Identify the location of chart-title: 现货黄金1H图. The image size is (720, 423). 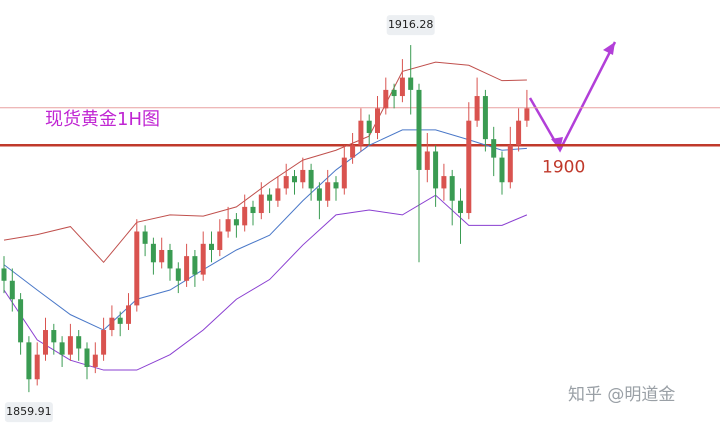
(102, 119).